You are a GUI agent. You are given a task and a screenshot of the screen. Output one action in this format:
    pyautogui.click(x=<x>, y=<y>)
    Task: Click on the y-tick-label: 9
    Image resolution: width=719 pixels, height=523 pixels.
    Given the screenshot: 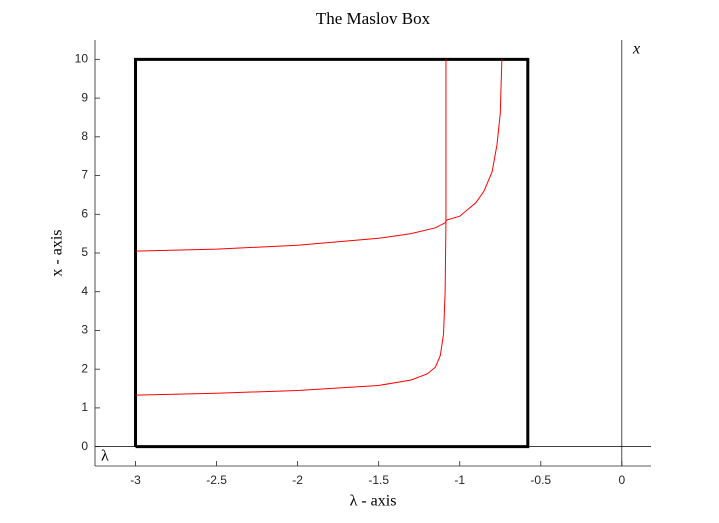 What is the action you would take?
    pyautogui.click(x=84, y=97)
    